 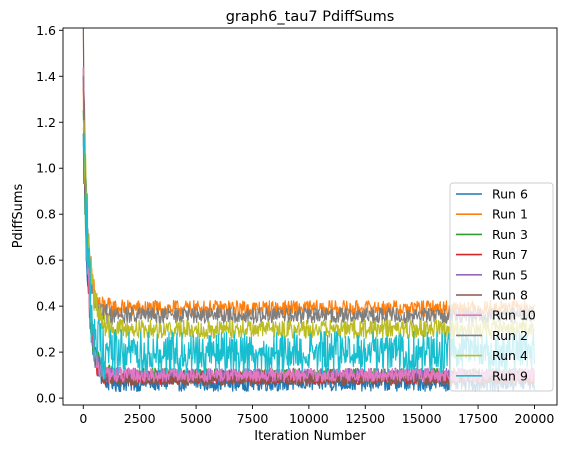 I want to click on y-tick-label: 1.0, so click(x=46, y=168).